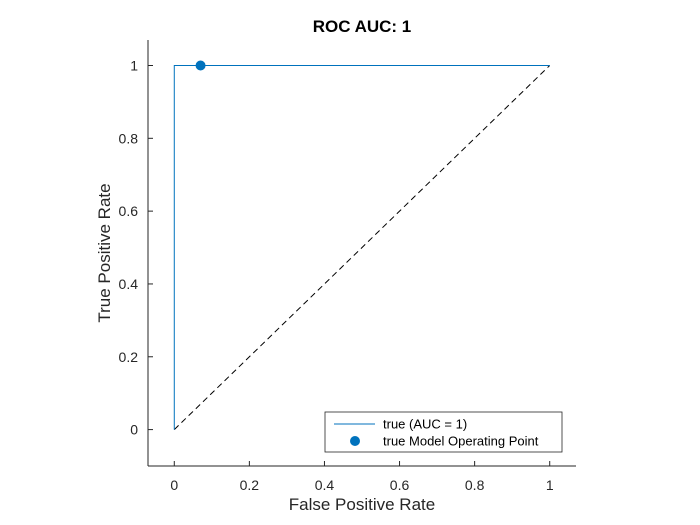 This screenshot has height=525, width=700. Describe the element at coordinates (250, 485) in the screenshot. I see `x-tick-label: 0.2` at that location.